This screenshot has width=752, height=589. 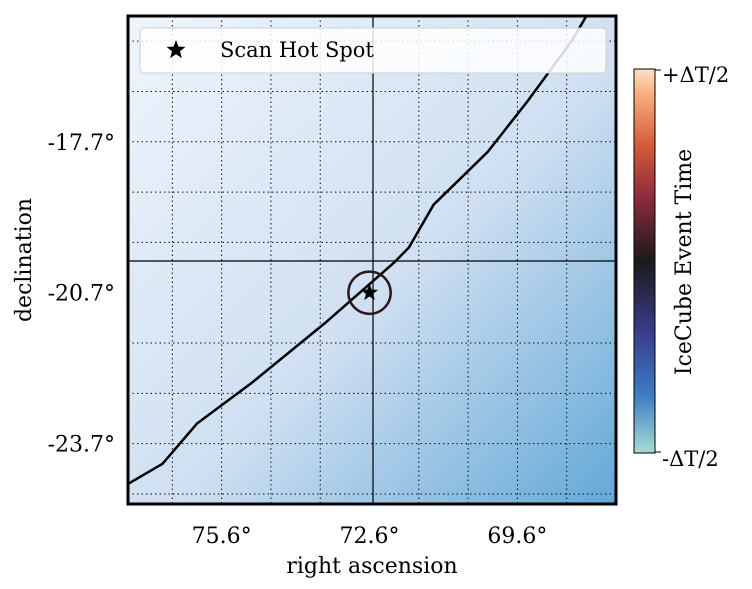 I want to click on x-axis-label: right ascension, so click(x=371, y=566).